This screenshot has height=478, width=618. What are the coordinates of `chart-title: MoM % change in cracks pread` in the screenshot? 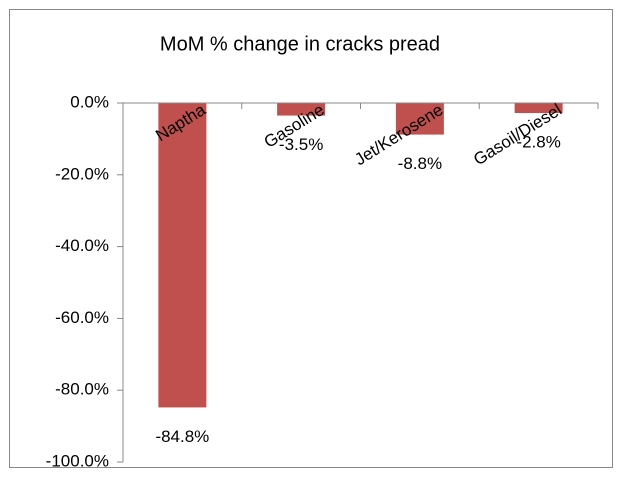 It's located at (300, 44).